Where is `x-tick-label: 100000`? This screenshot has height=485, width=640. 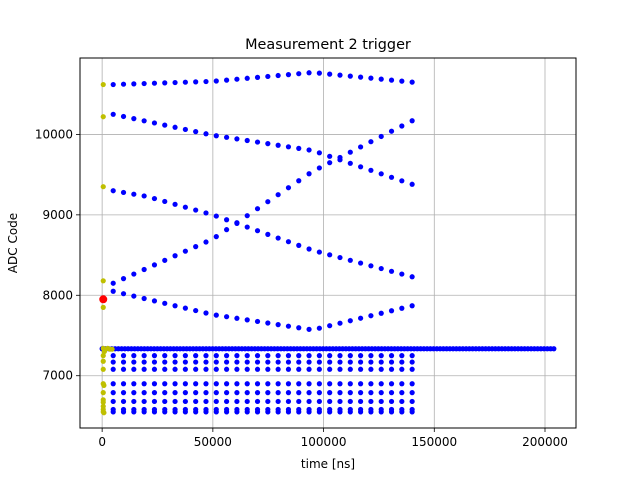 x-tick-label: 100000 is located at coordinates (324, 442).